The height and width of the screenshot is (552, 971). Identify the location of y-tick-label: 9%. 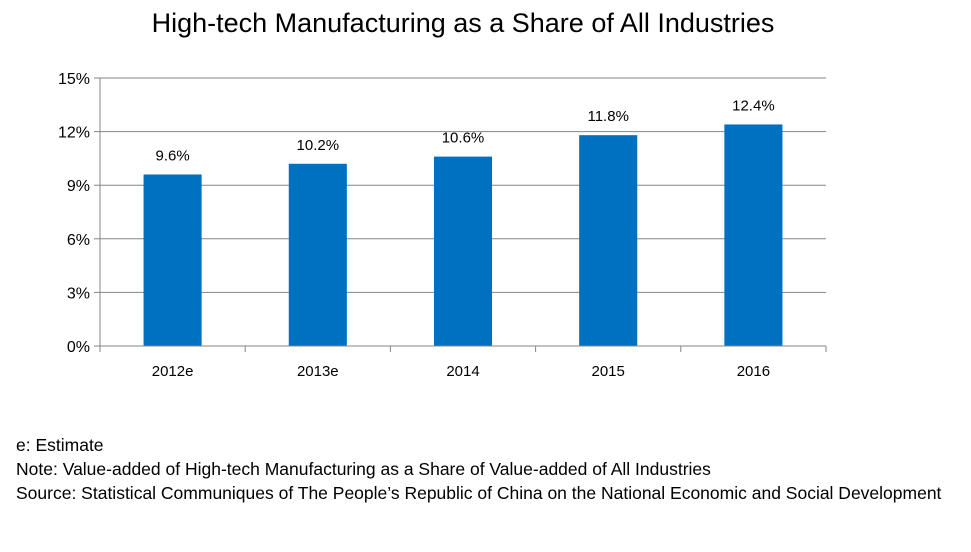
(78, 186).